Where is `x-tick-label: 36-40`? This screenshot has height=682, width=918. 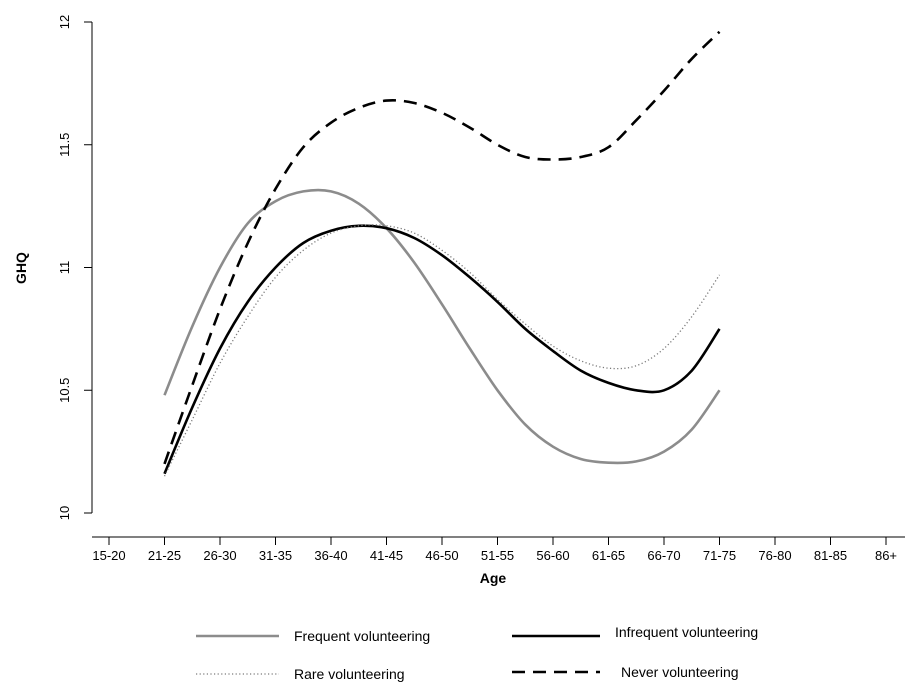
x-tick-label: 36-40 is located at coordinates (330, 555).